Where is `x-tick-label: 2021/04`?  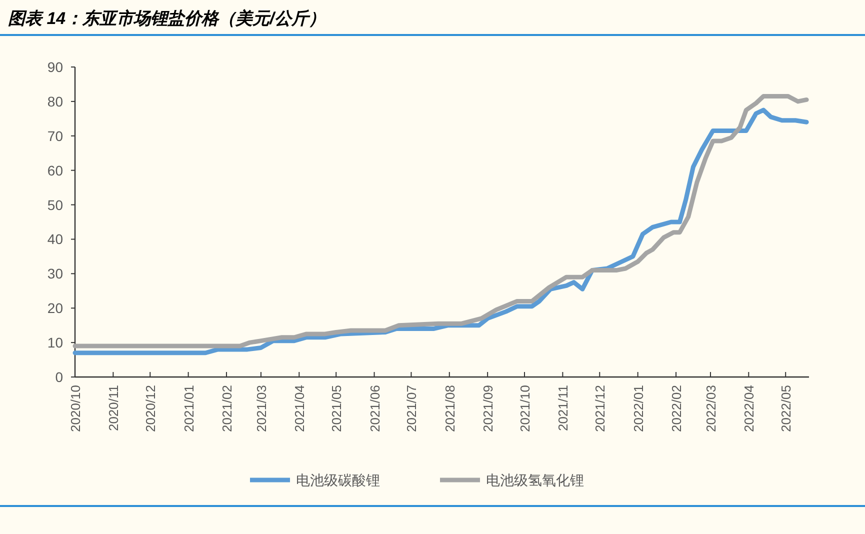
x-tick-label: 2021/04 is located at coordinates (300, 408).